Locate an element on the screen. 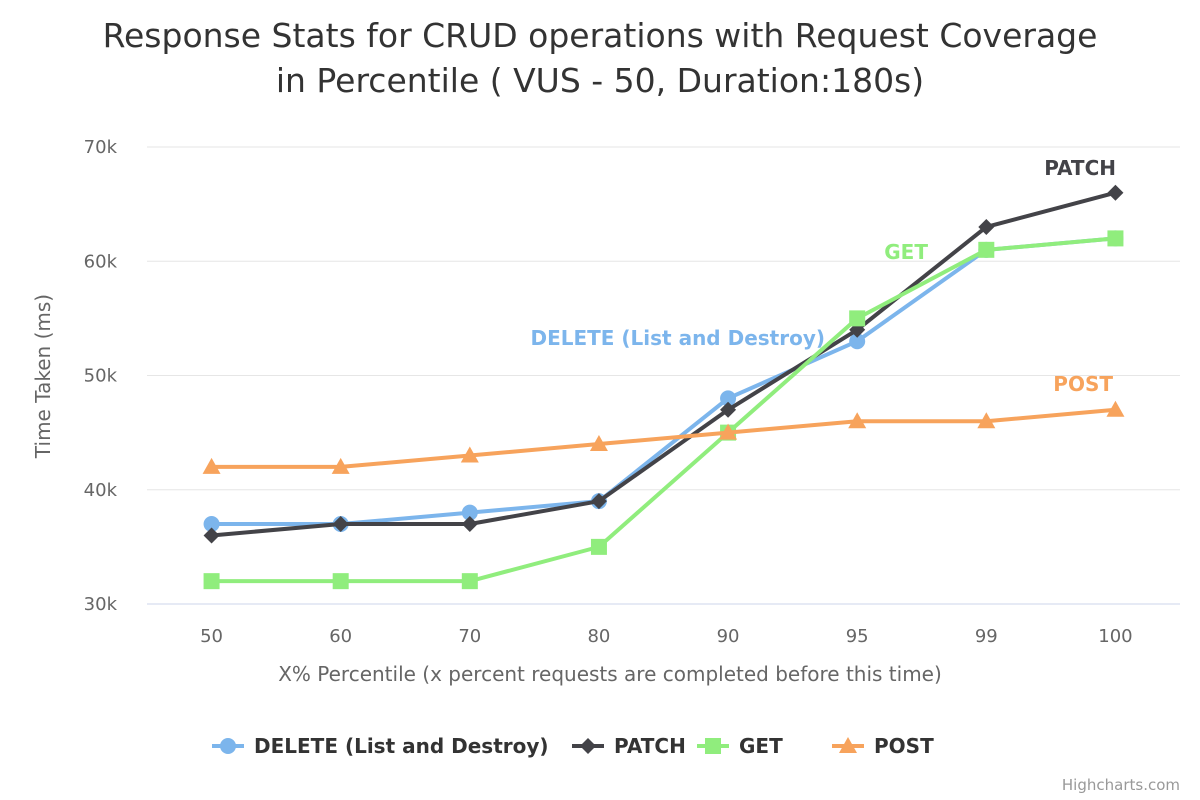  chart-title-line-2: in Percentile ( VUS - 50, Duration:180s) is located at coordinates (600, 80).